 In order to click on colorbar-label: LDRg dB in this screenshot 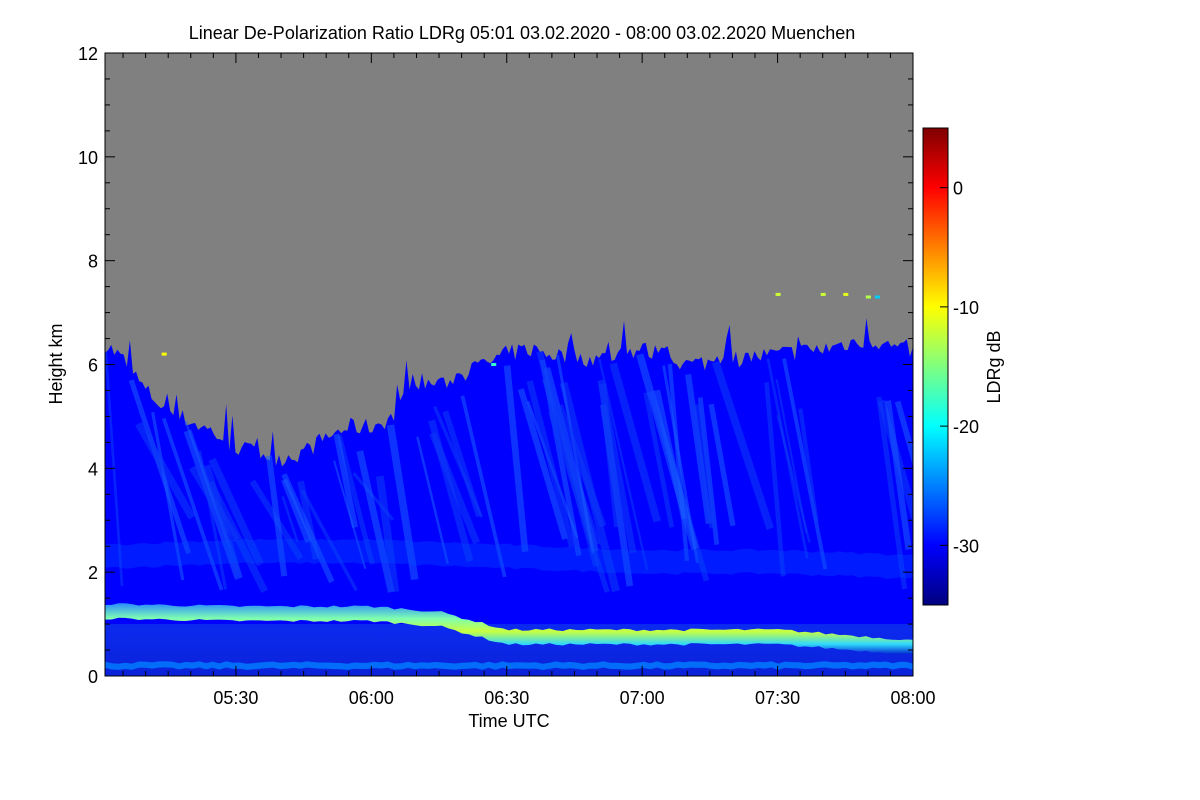, I will do `click(994, 366)`.